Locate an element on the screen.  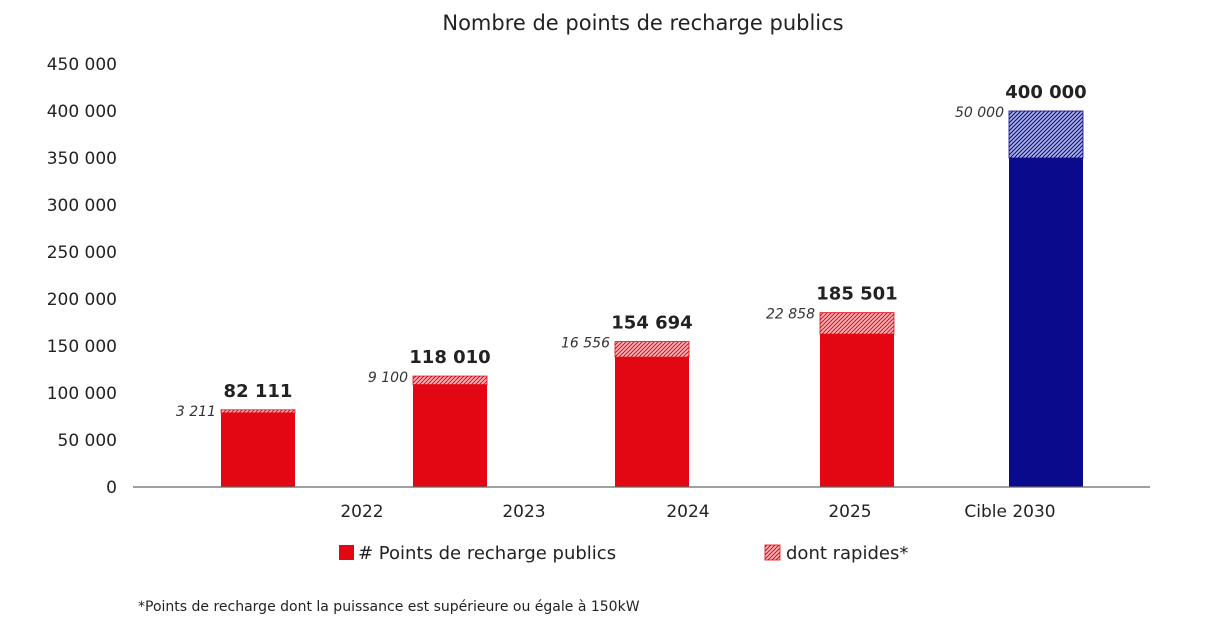
x-axis: 2022 2023 2024 2025 Cible 2030 is located at coordinates (697, 512).